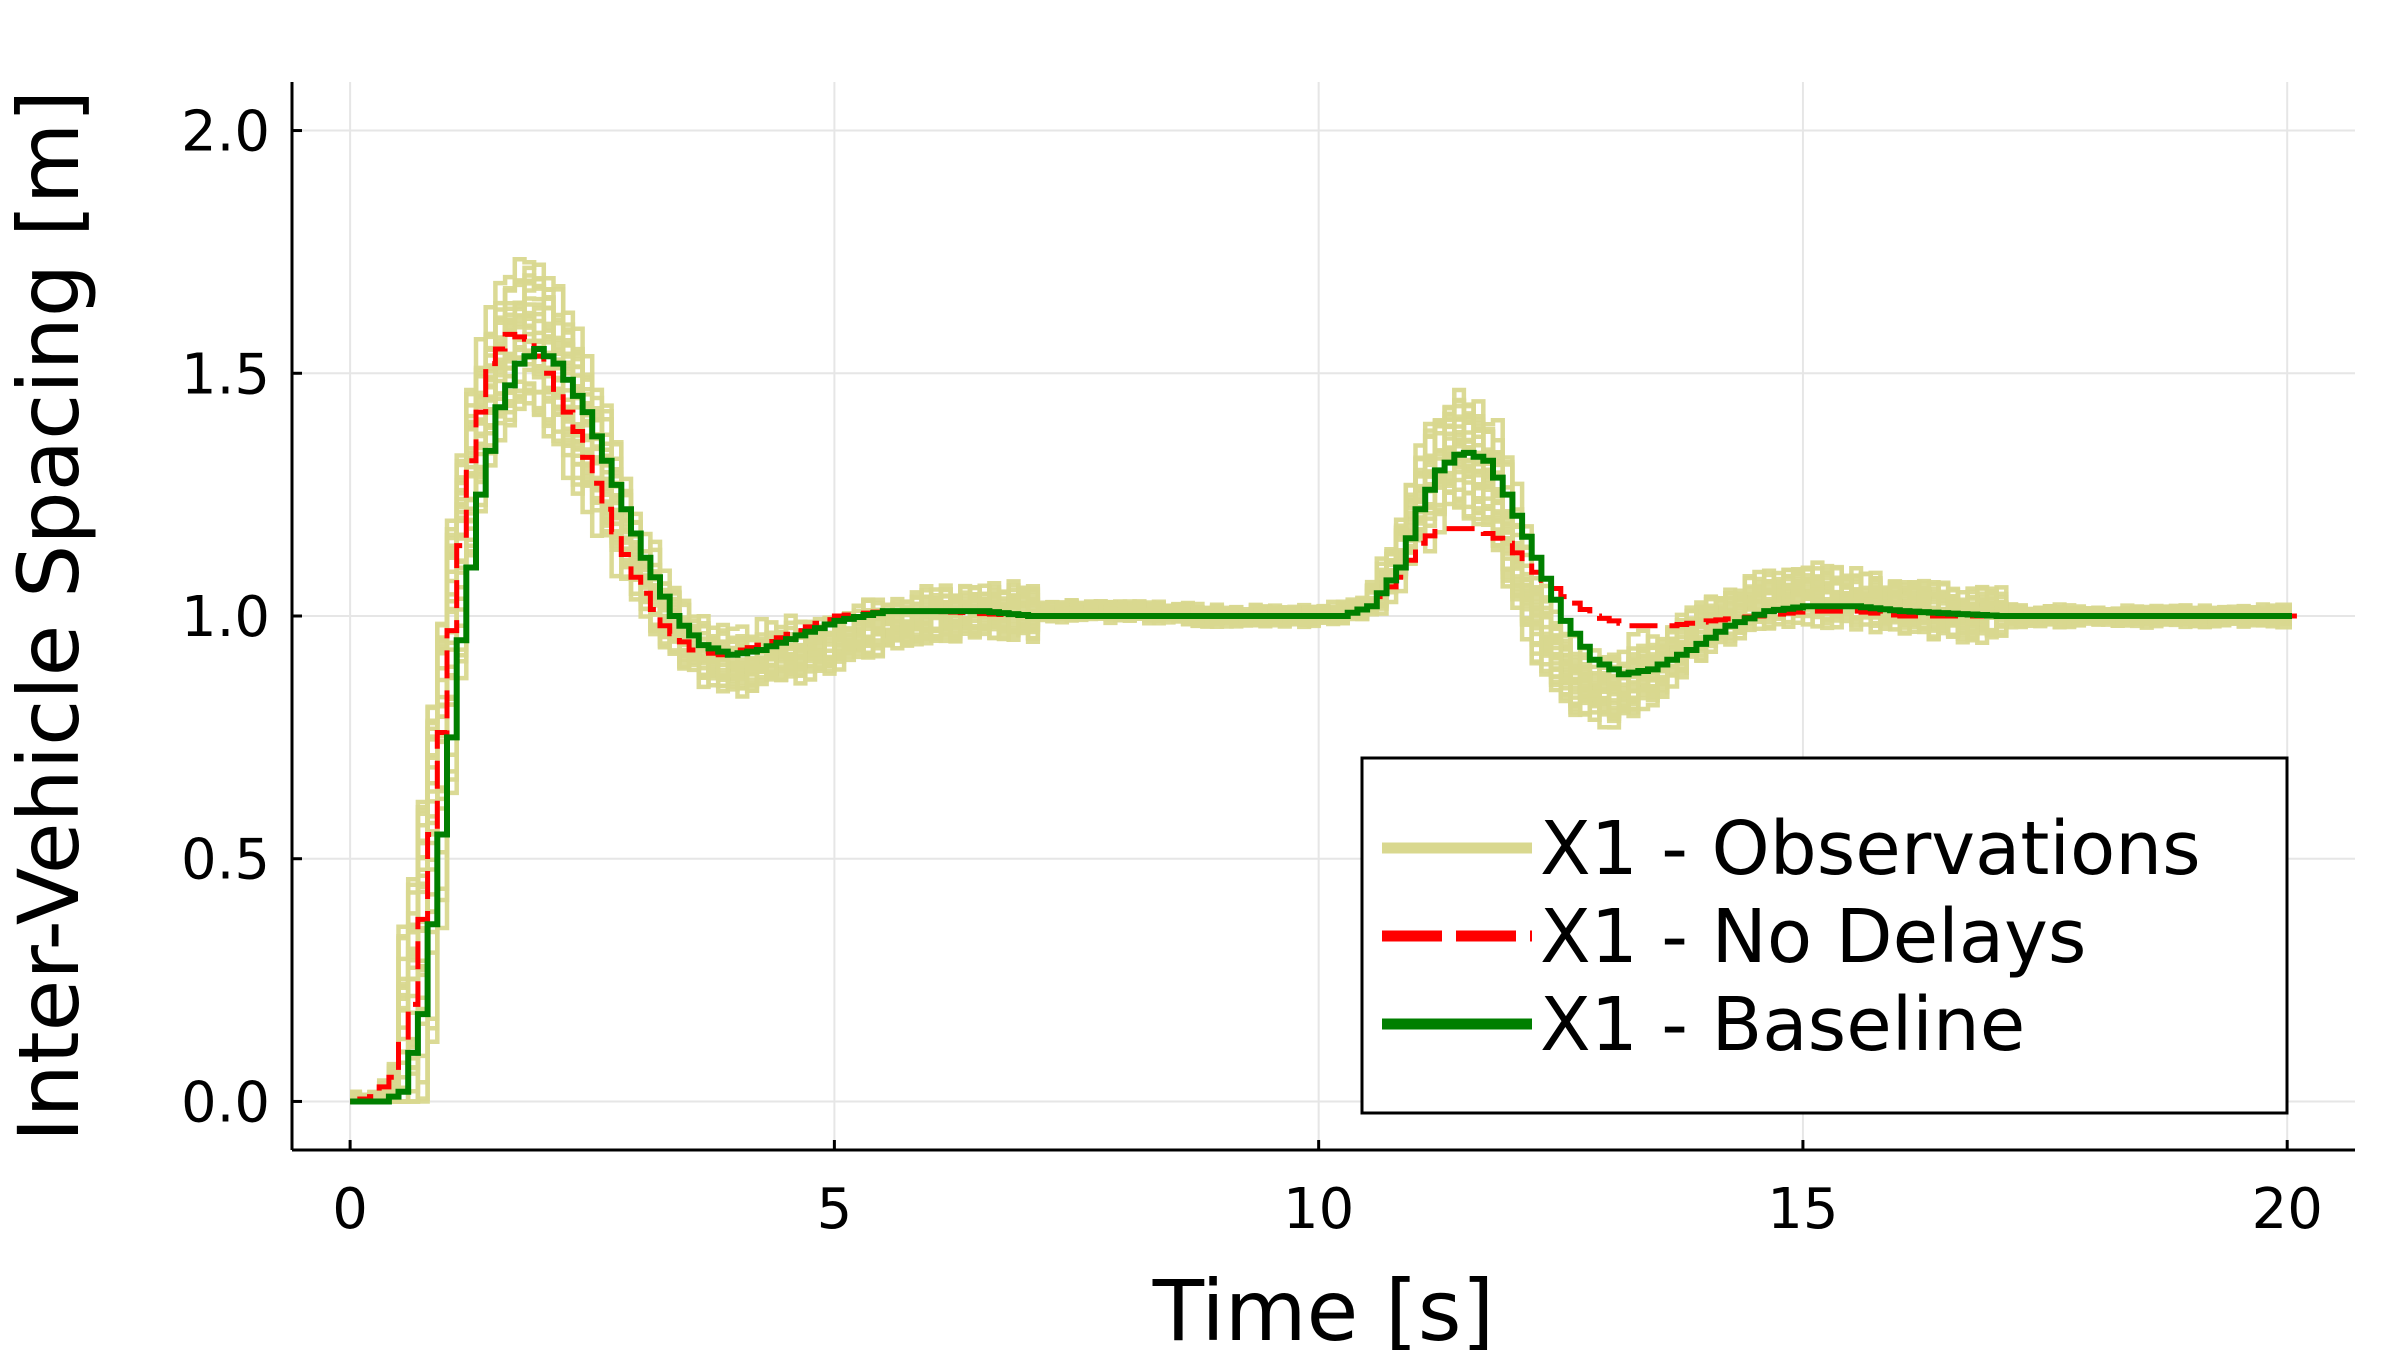 The width and height of the screenshot is (2400, 1350). Describe the element at coordinates (225, 617) in the screenshot. I see `y-tick-label: 1.0` at that location.